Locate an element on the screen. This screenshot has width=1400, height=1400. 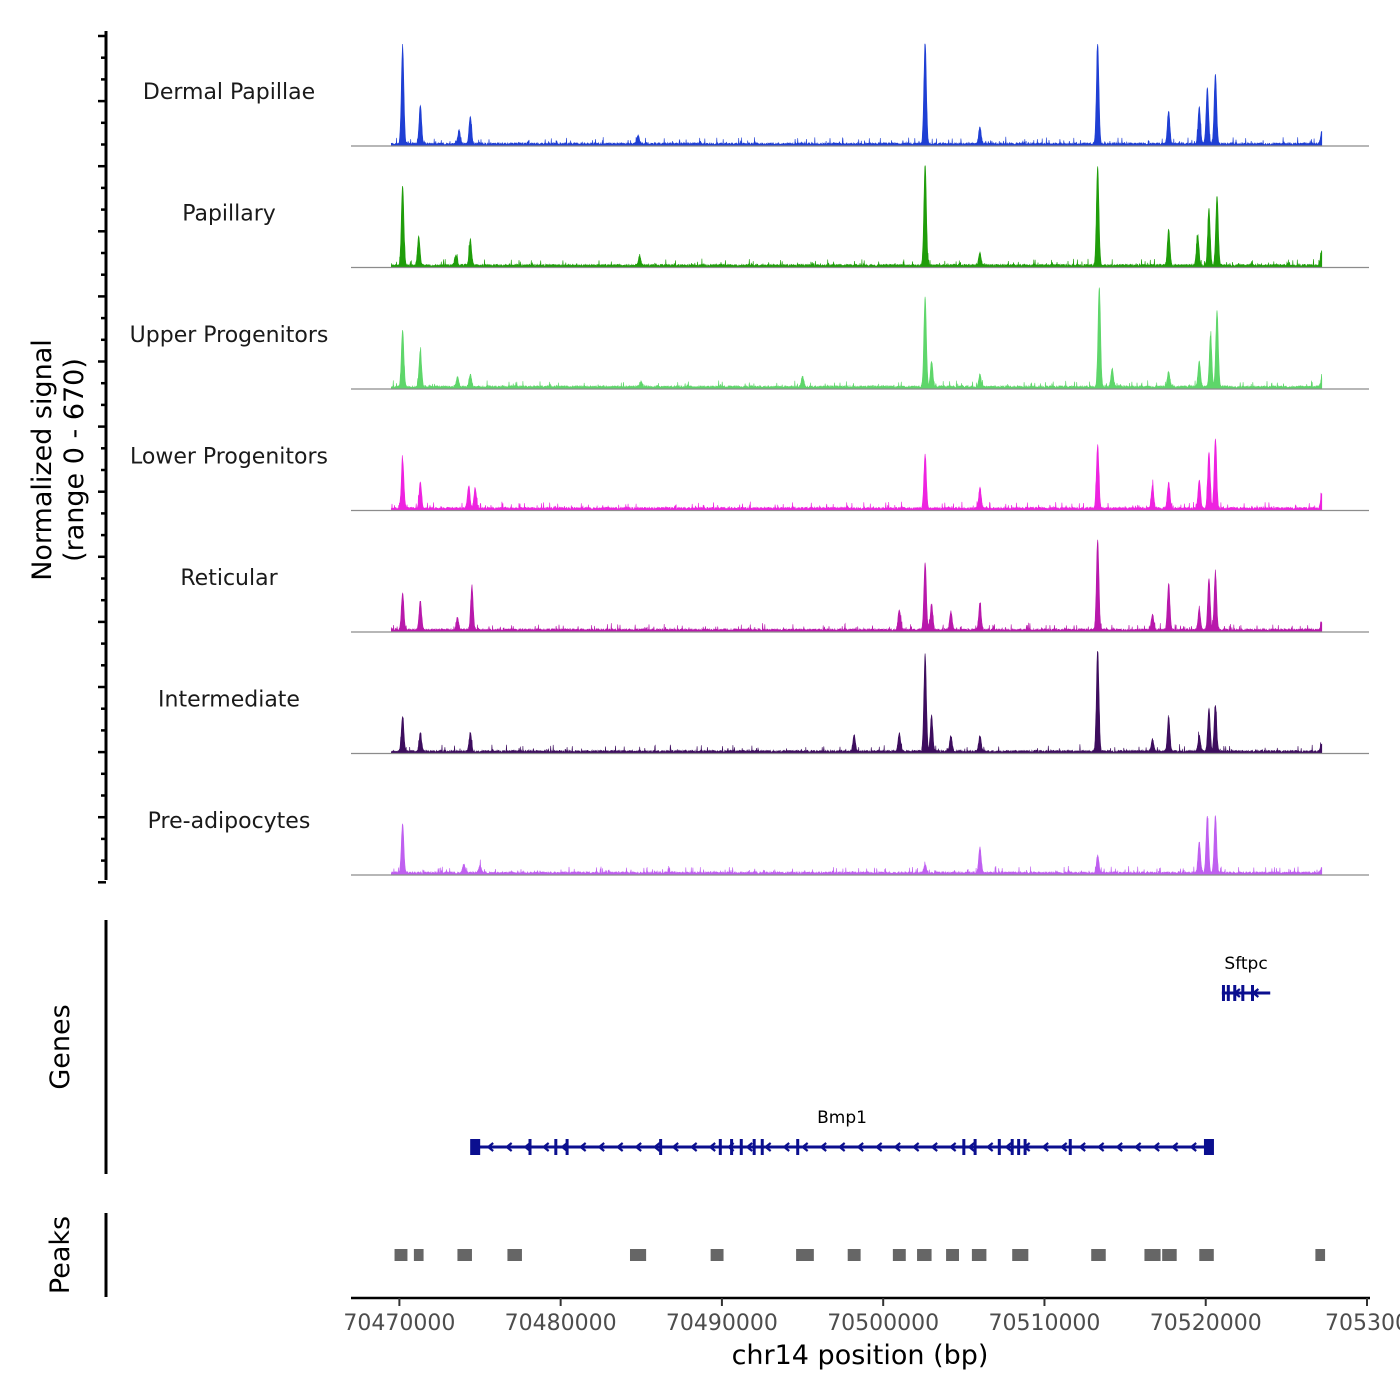
track-upper-progenitors: Upper Progenitors is located at coordinates (749, 338).